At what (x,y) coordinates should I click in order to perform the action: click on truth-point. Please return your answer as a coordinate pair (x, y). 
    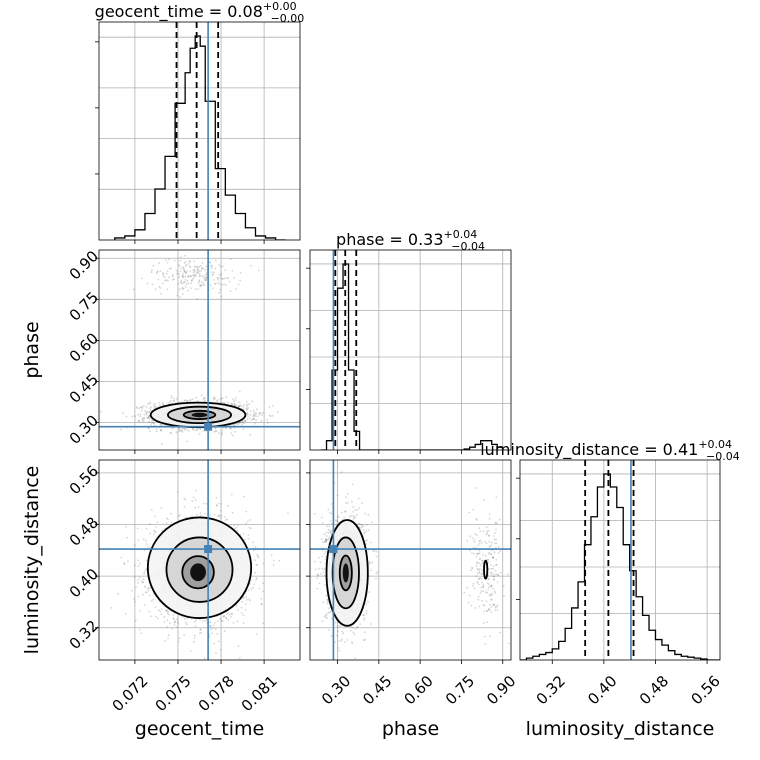
    Looking at the image, I should click on (208, 549).